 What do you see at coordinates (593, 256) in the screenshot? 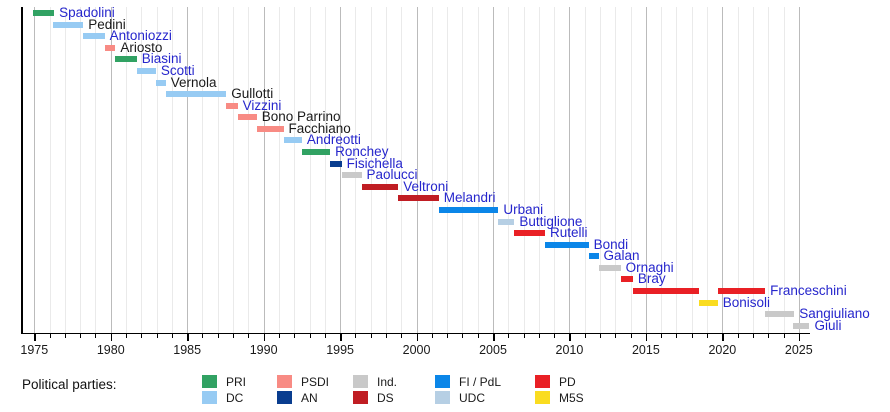
I see `bar-galan` at bounding box center [593, 256].